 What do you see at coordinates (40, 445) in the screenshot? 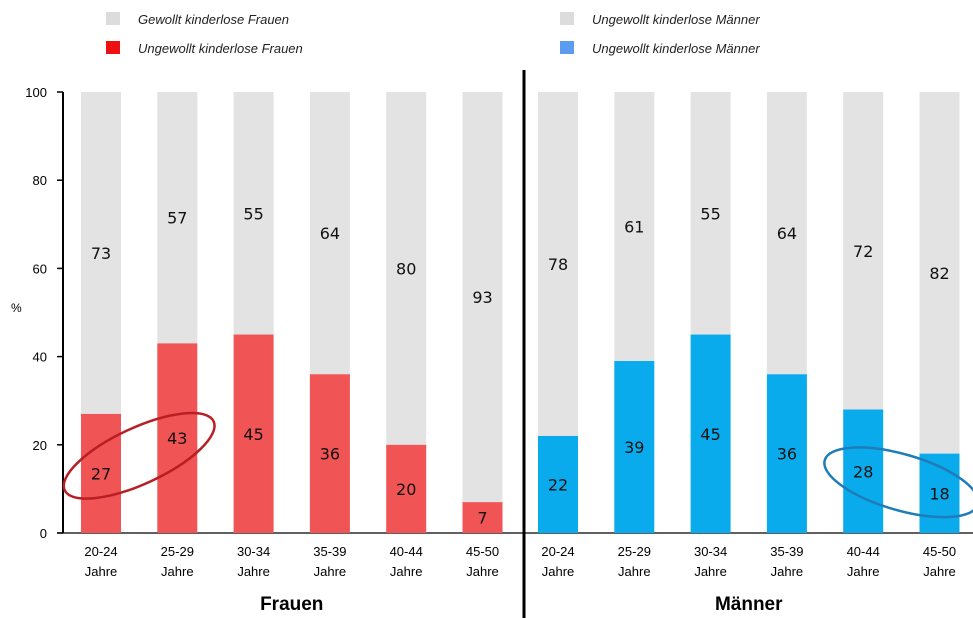
I see `y-tick-label: 20` at bounding box center [40, 445].